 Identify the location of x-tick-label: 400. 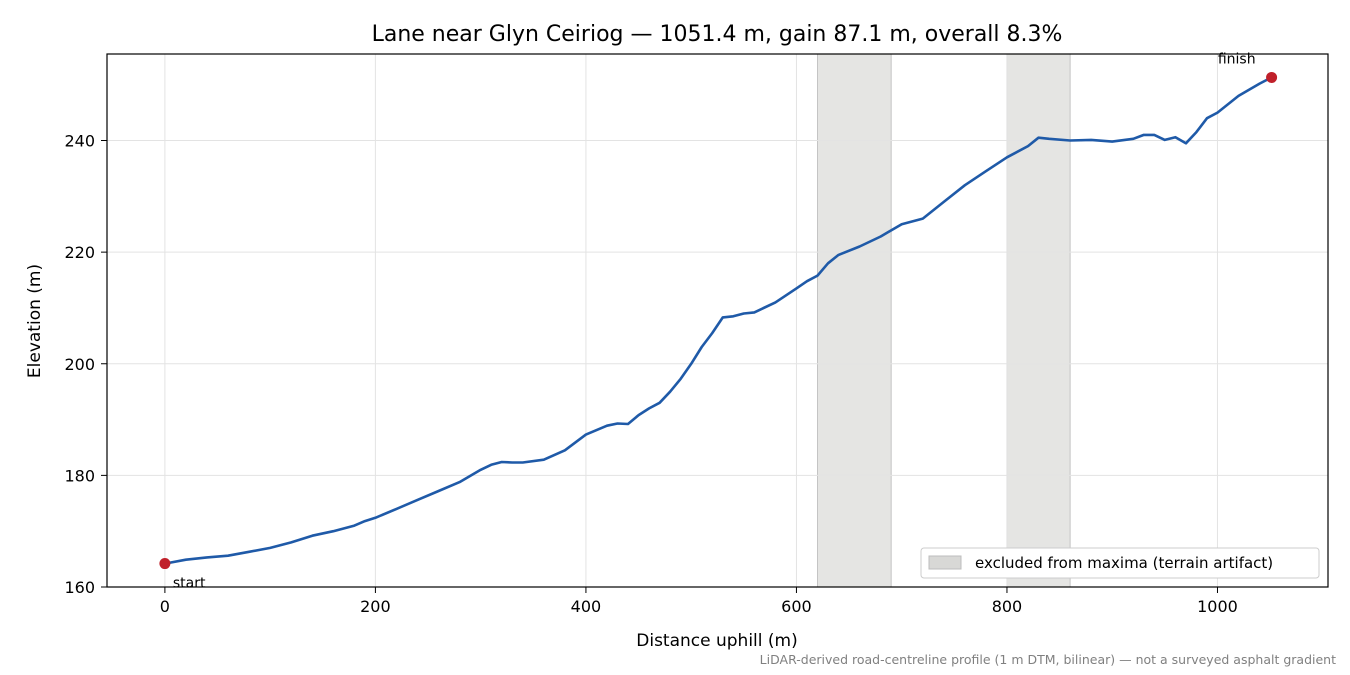
(586, 606).